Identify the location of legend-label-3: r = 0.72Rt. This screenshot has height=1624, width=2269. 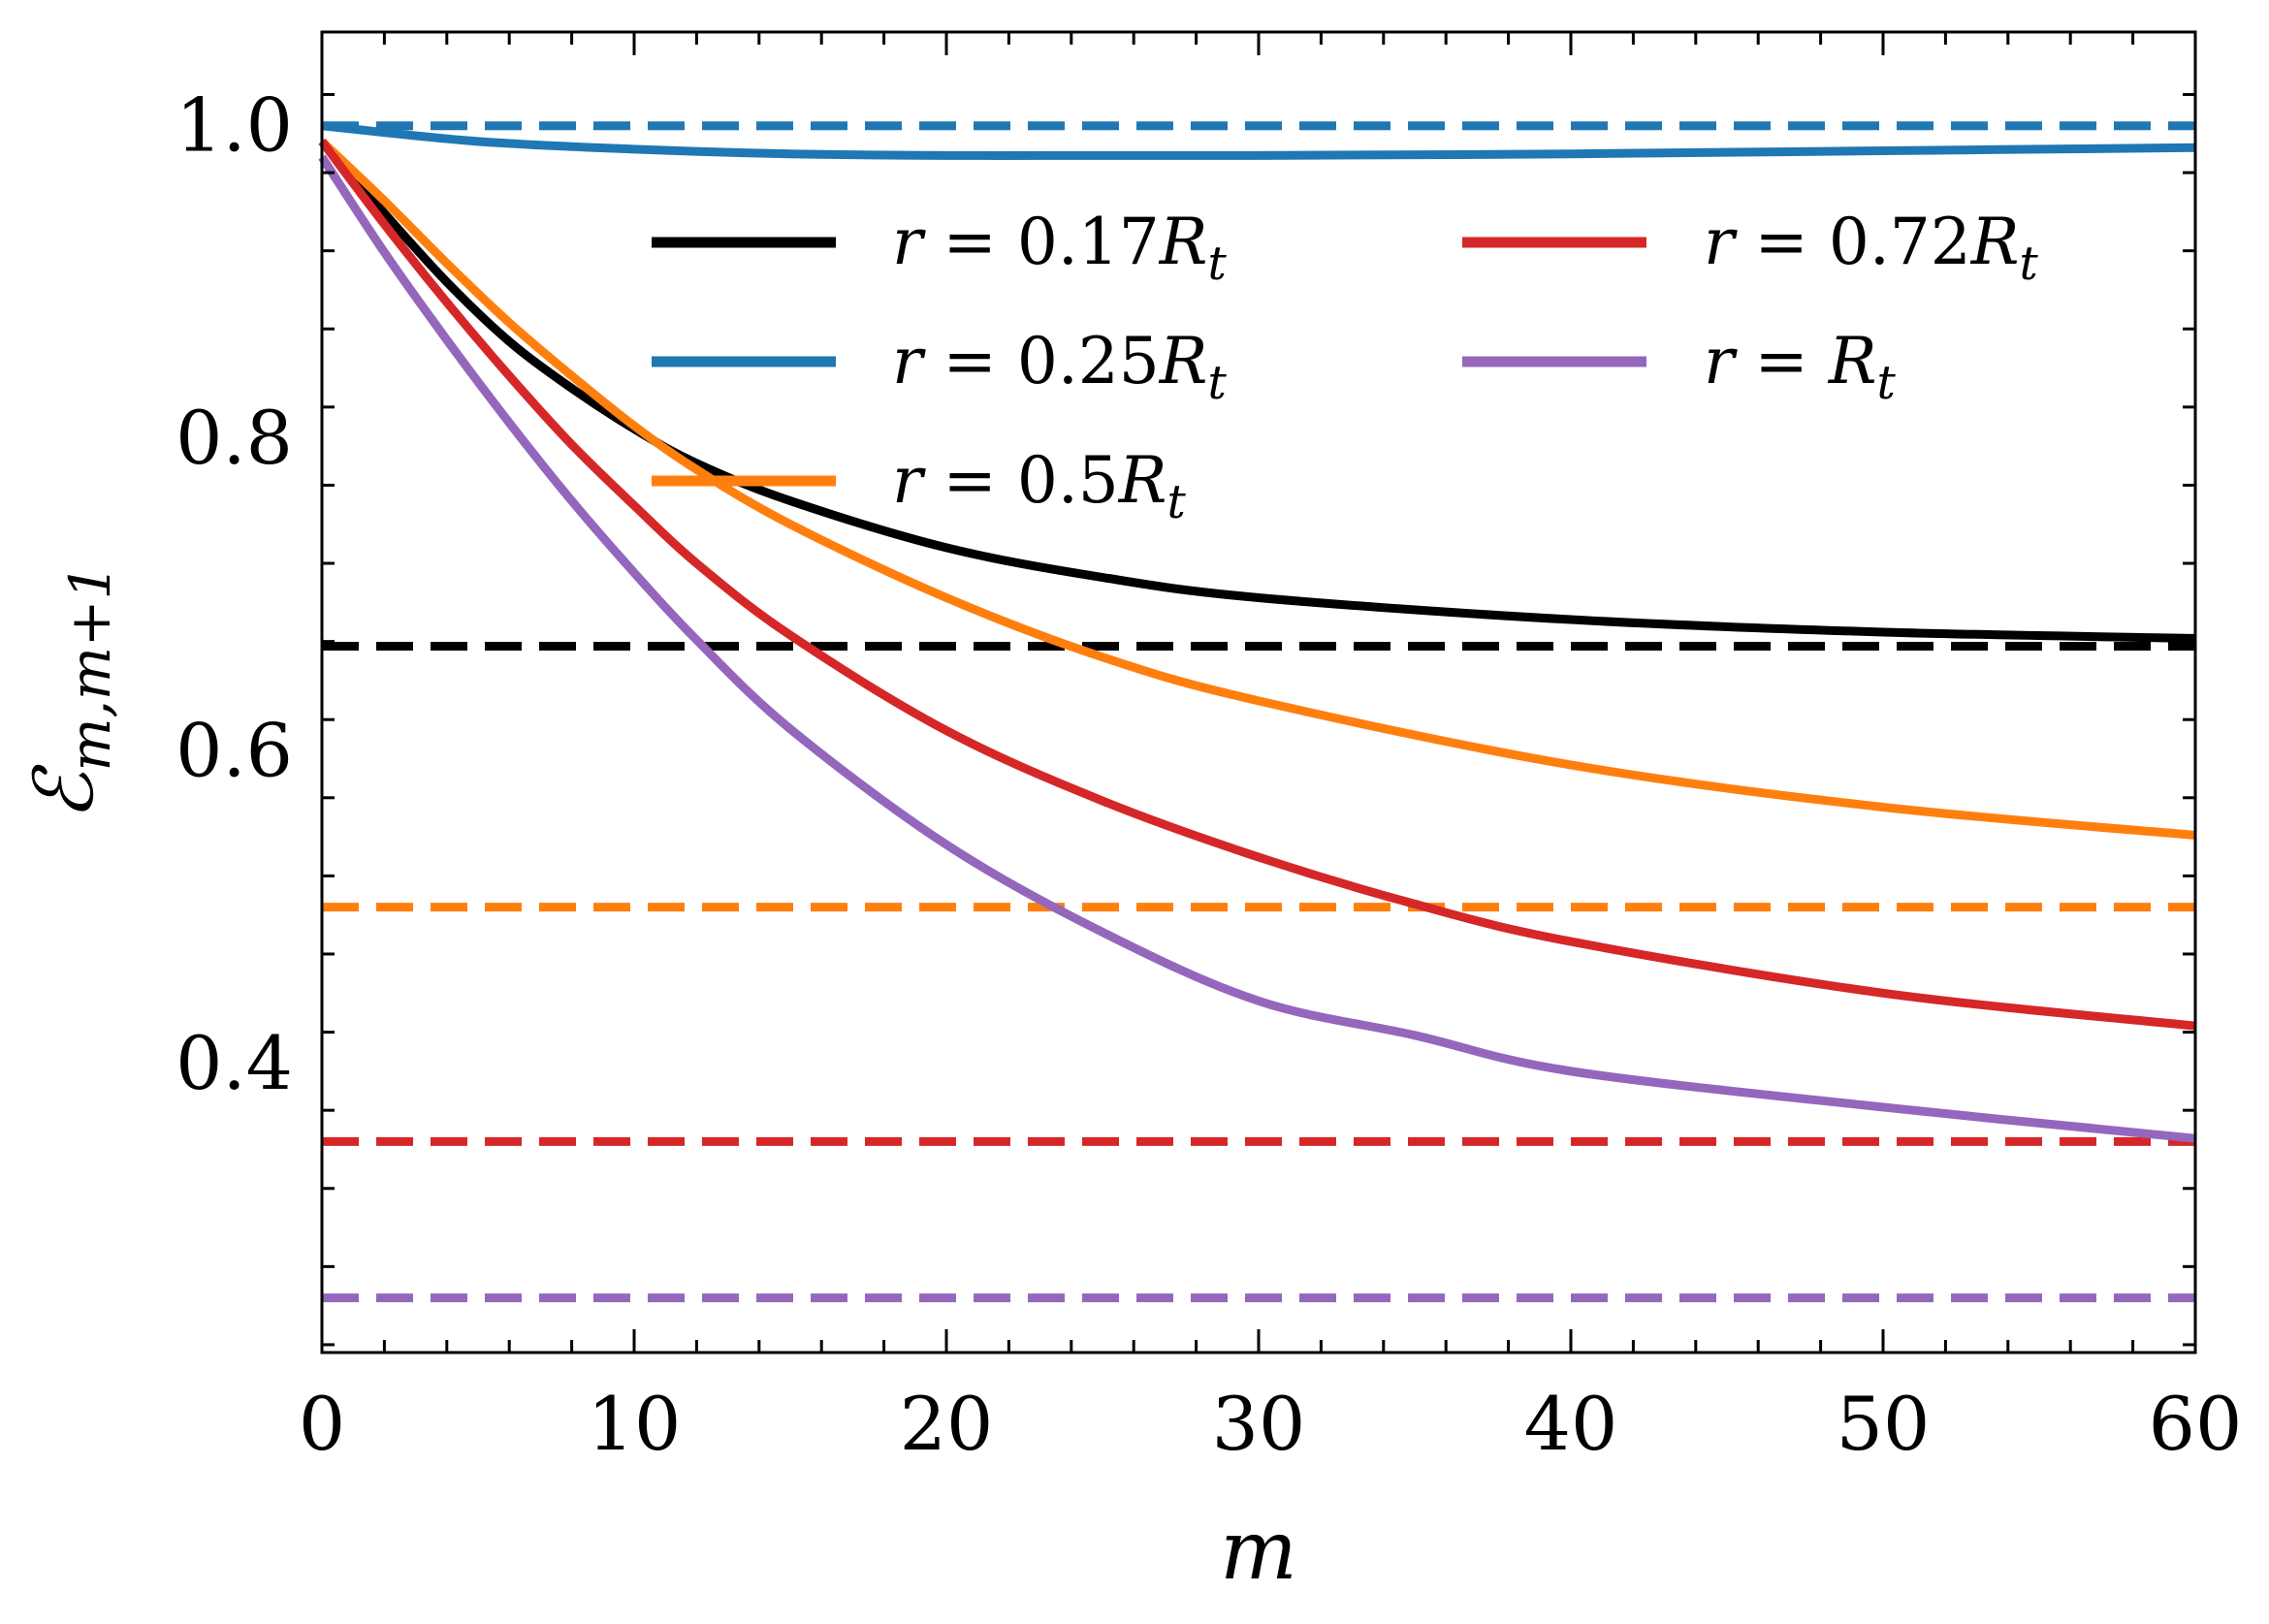
(1871, 248).